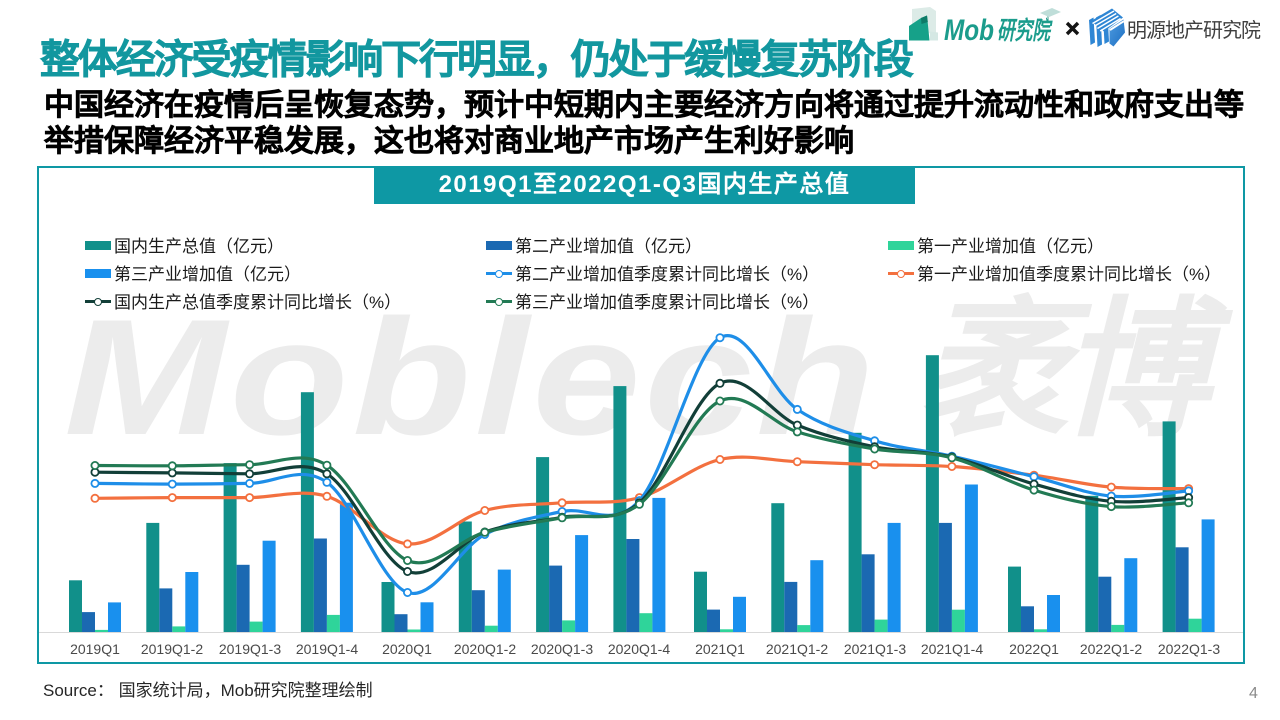 This screenshot has width=1280, height=720. What do you see at coordinates (1076, 370) in the screenshot?
I see `svg-text: 袤博` at bounding box center [1076, 370].